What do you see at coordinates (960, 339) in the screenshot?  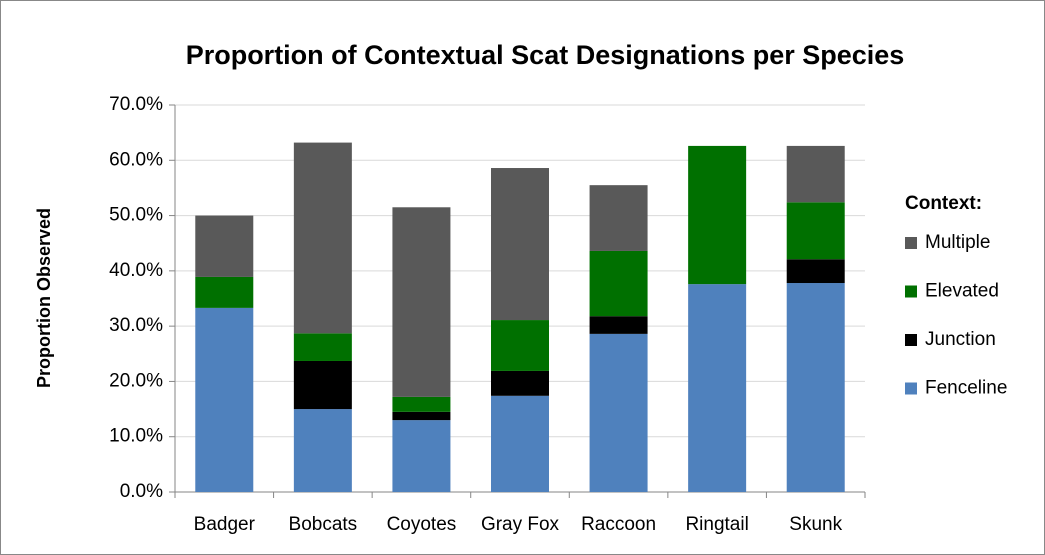 I see `legend-label: Junction` at bounding box center [960, 339].